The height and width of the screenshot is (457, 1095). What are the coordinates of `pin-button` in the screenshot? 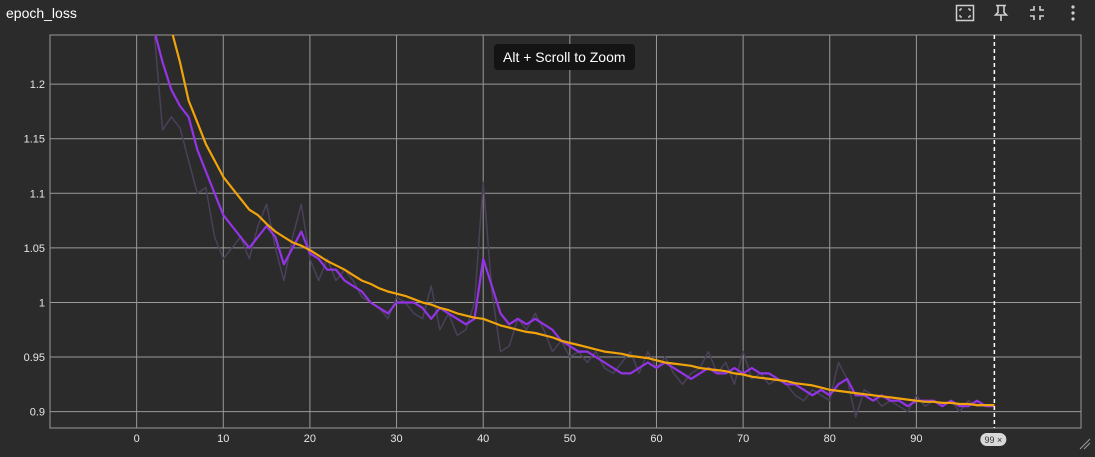 It's located at (1001, 13).